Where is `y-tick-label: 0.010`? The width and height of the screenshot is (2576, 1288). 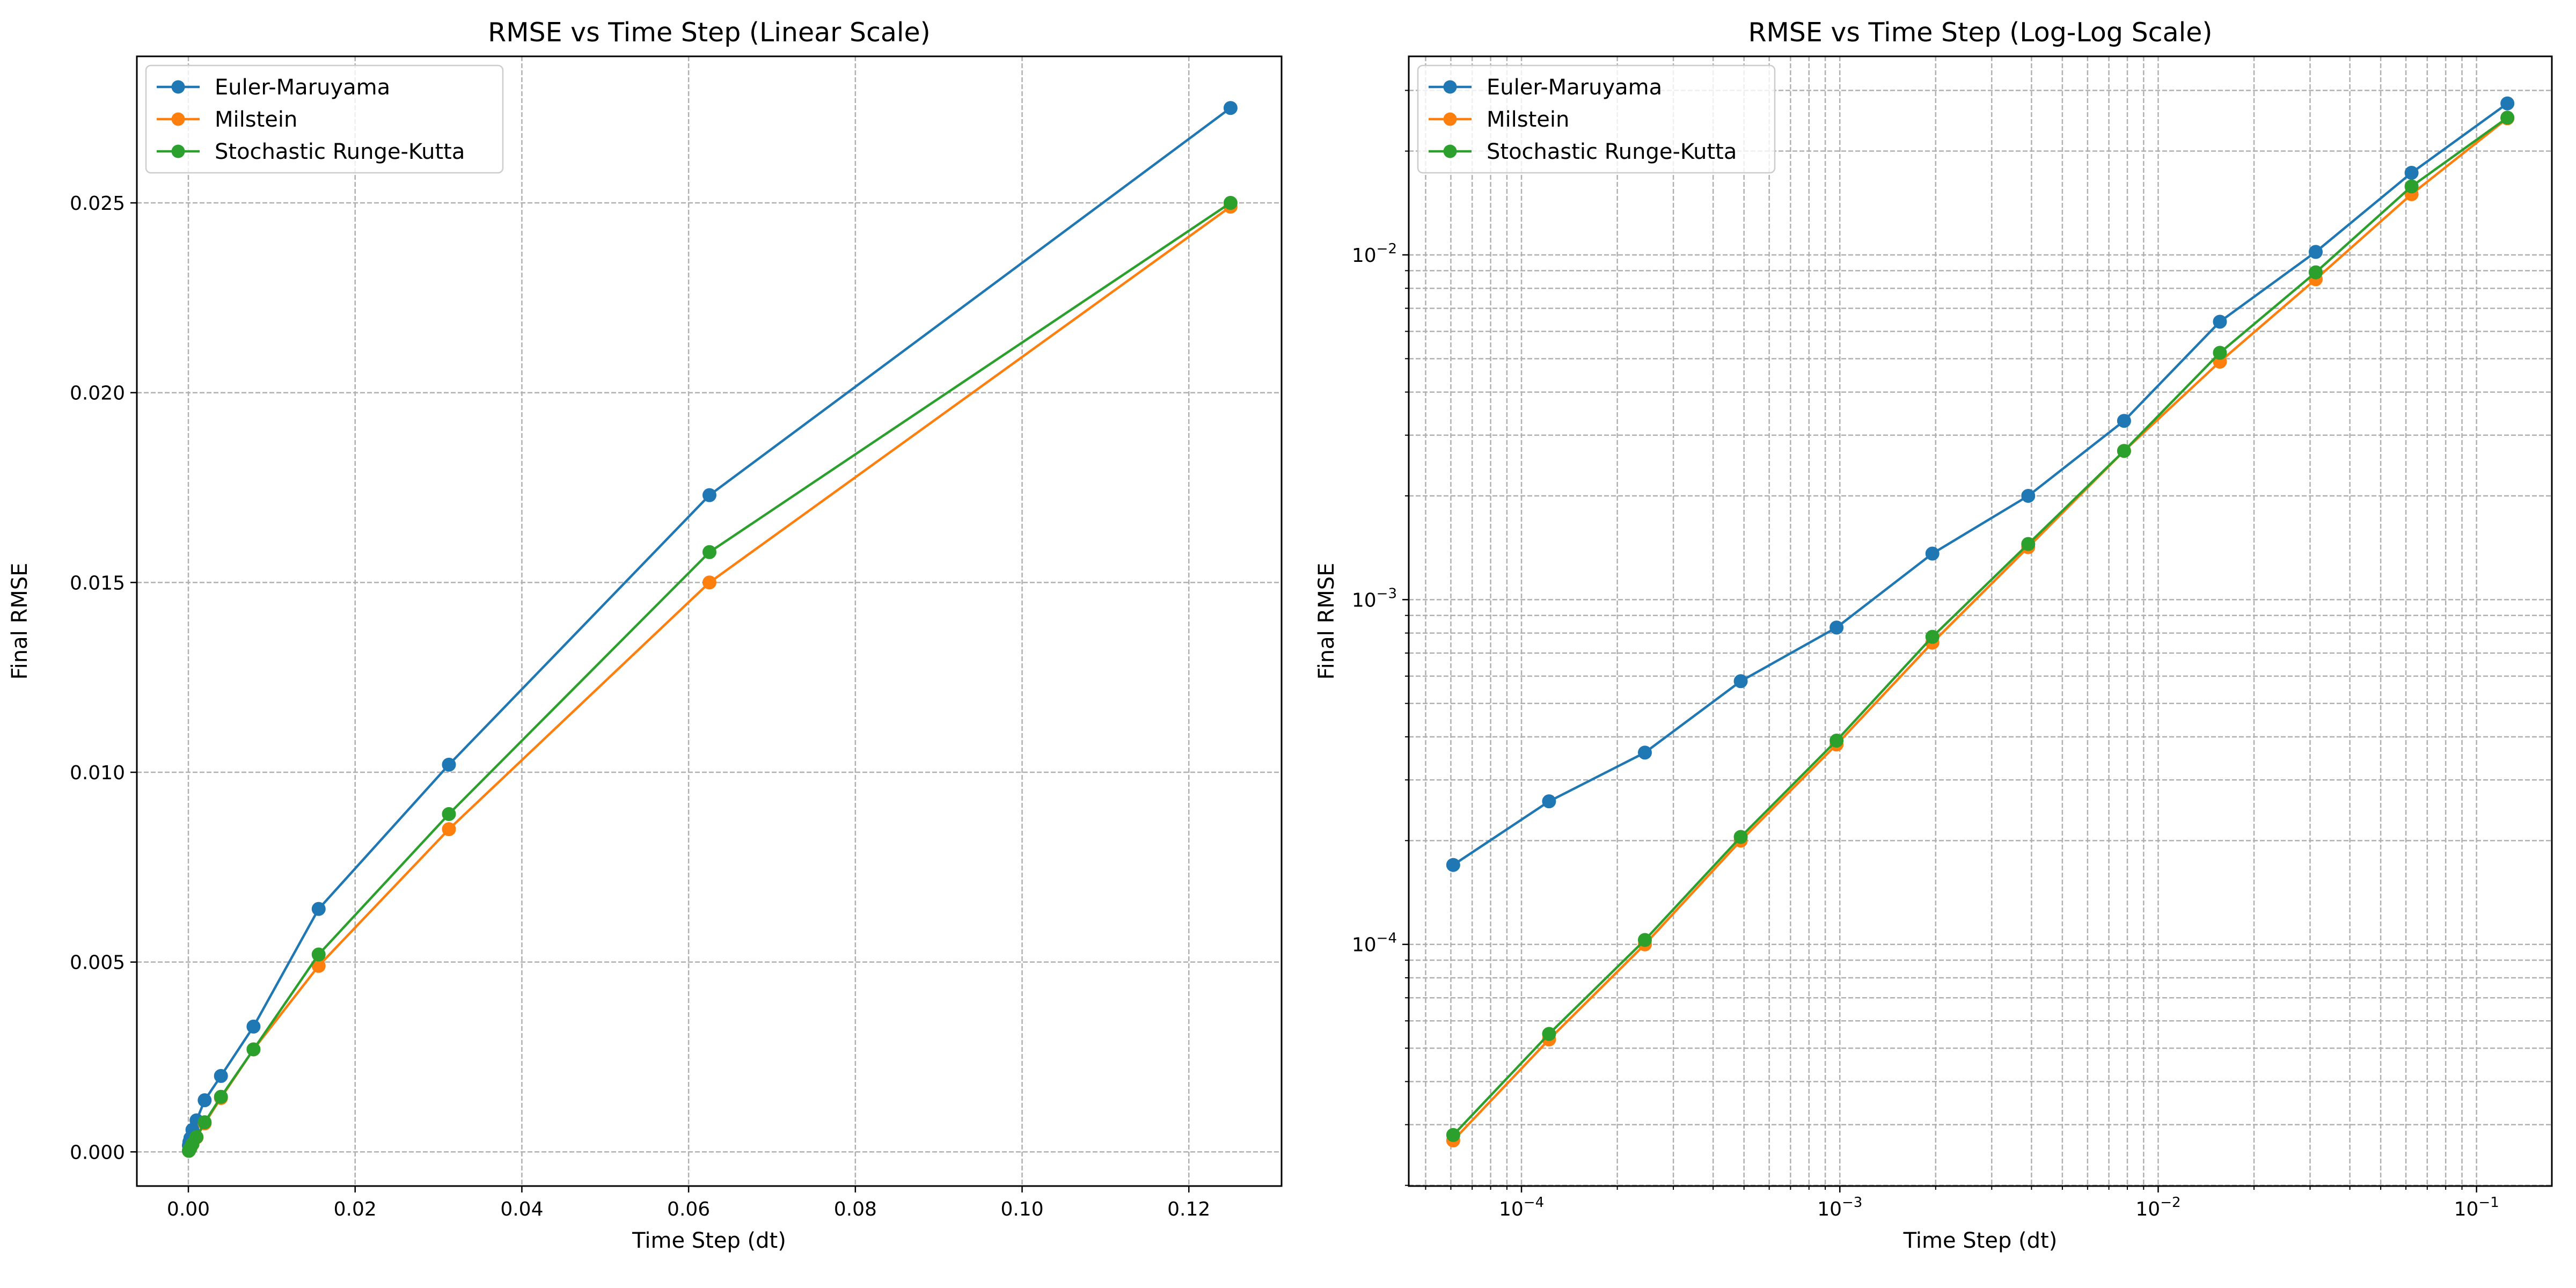
y-tick-label: 0.010 is located at coordinates (97, 773).